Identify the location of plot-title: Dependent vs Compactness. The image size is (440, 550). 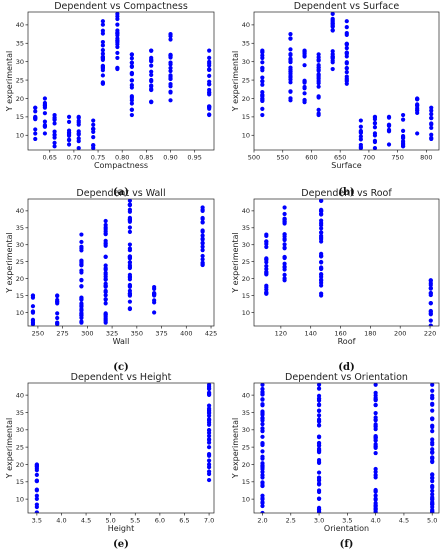
(121, 6).